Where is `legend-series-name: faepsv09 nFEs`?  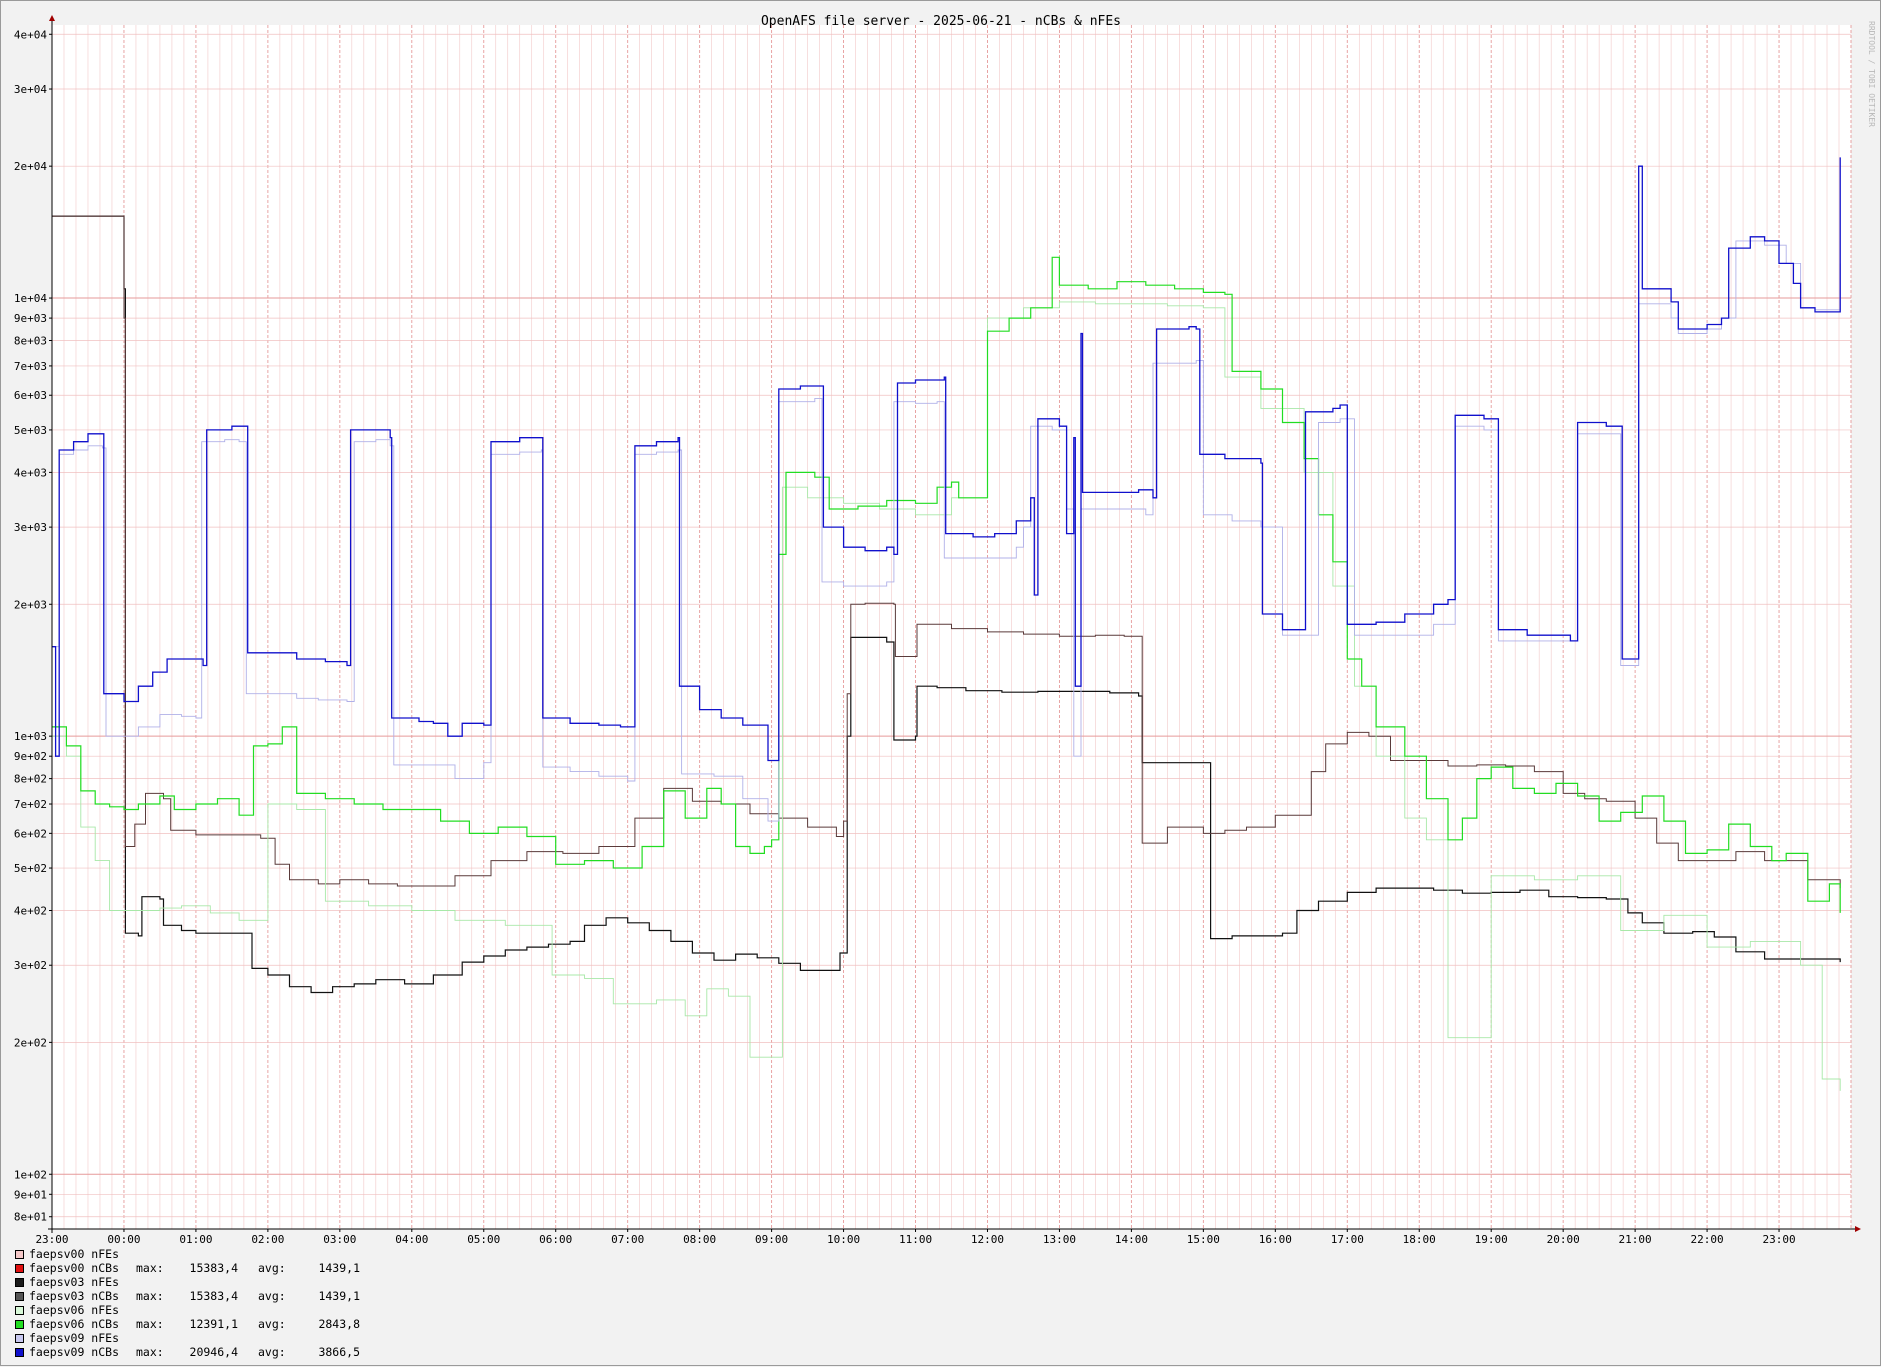
legend-series-name: faepsv09 nFEs is located at coordinates (74, 1338).